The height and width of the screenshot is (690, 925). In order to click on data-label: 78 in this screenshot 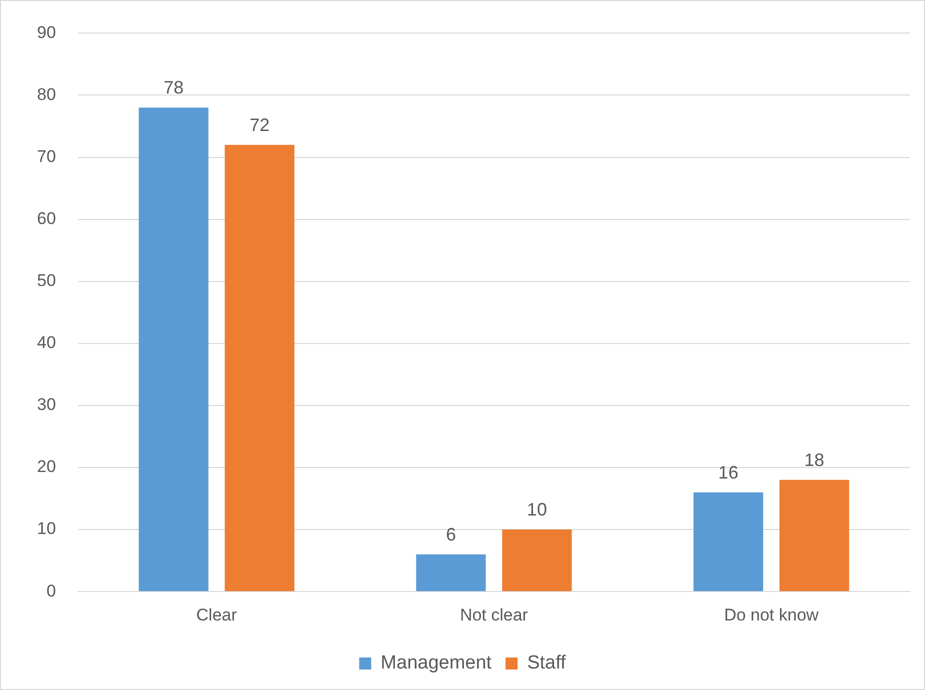, I will do `click(174, 88)`.